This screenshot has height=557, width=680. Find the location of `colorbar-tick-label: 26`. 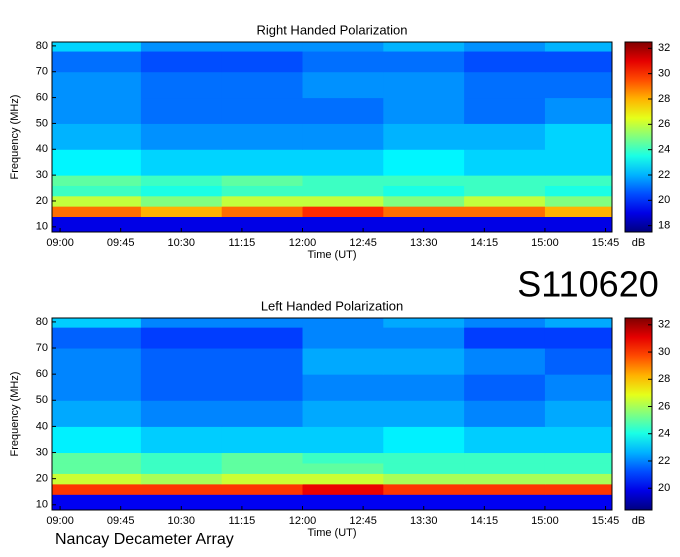

colorbar-tick-label: 26 is located at coordinates (664, 124).